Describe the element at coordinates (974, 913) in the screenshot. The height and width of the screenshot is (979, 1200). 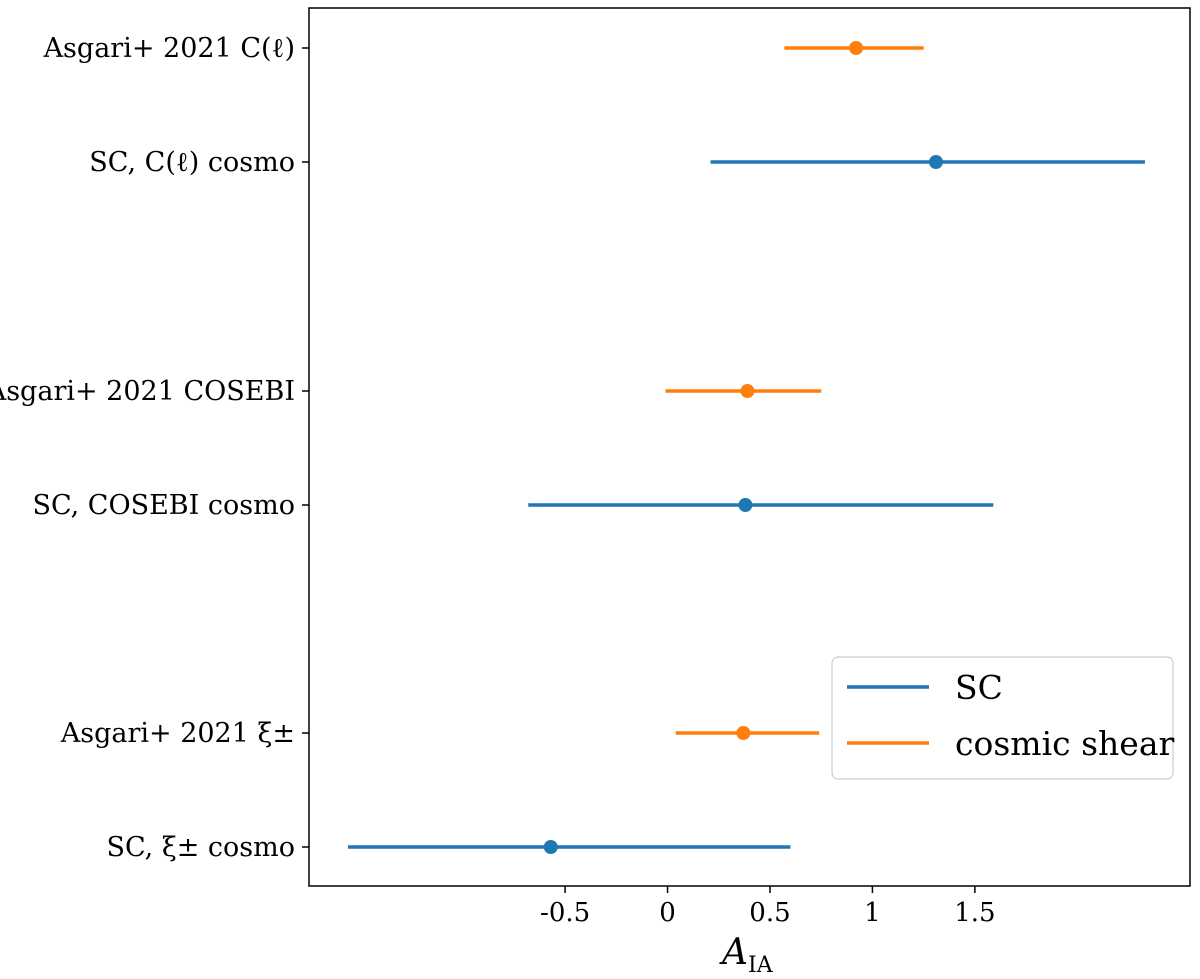
I see `x-tick-label-4: 1.5` at that location.